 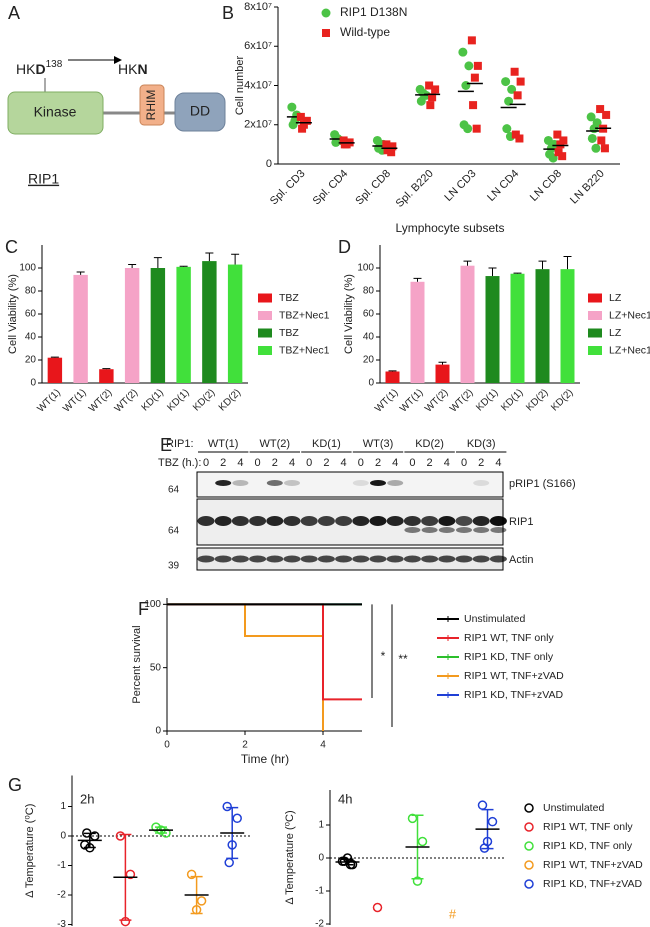 What do you see at coordinates (258, 85) in the screenshot?
I see `y-tick-label: 4x10⁷` at bounding box center [258, 85].